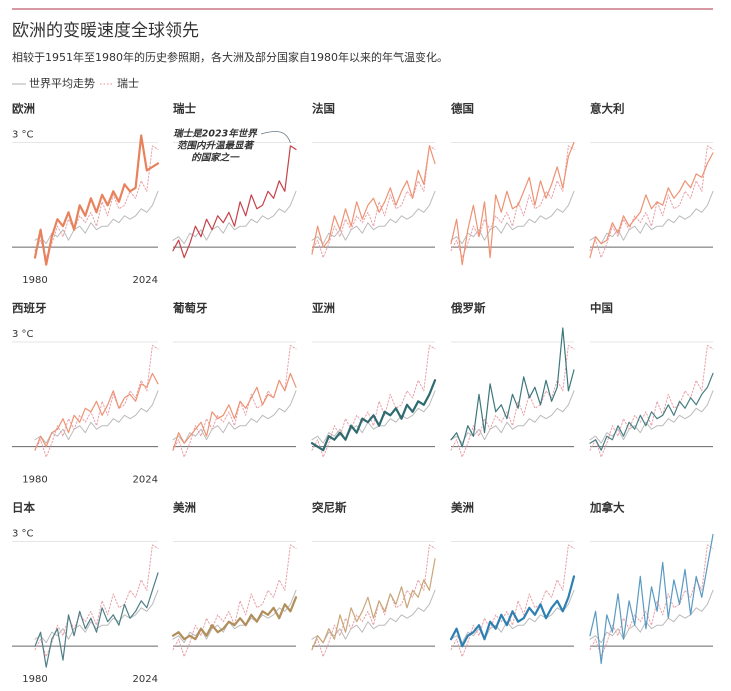 The image size is (731, 691). What do you see at coordinates (275, 137) in the screenshot?
I see `annotation-connector` at bounding box center [275, 137].